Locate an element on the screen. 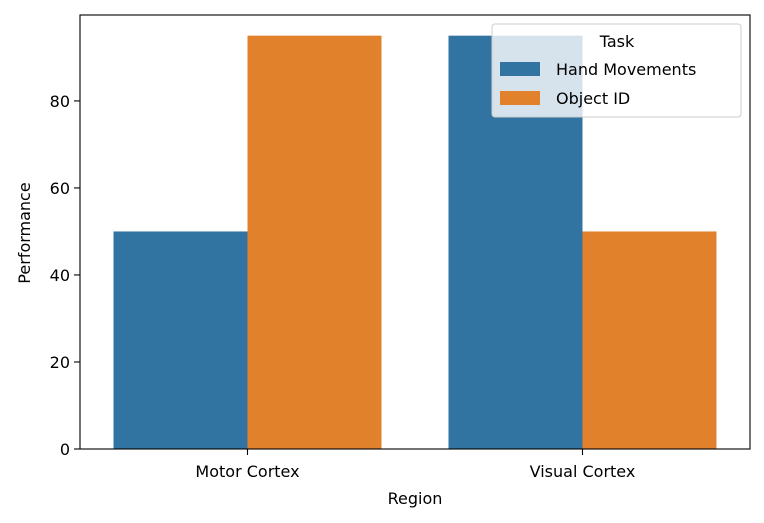 This screenshot has height=523, width=764. x-axis-label: Region is located at coordinates (415, 498).